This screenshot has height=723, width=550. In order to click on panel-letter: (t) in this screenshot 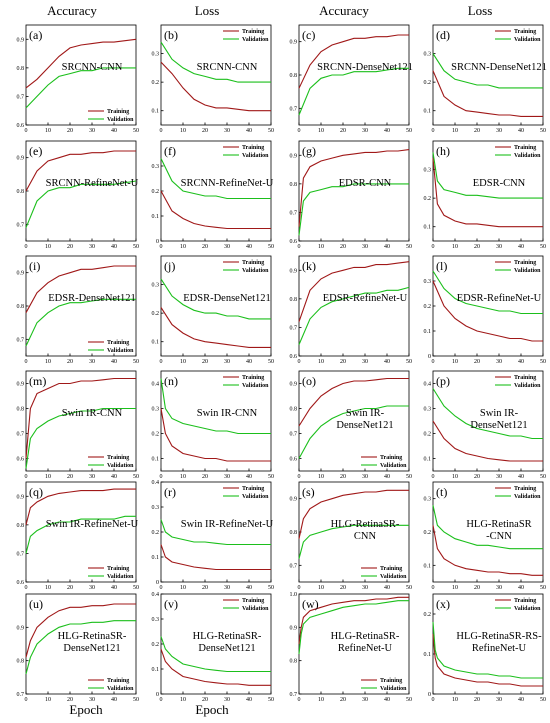, I will do `click(441, 492)`.